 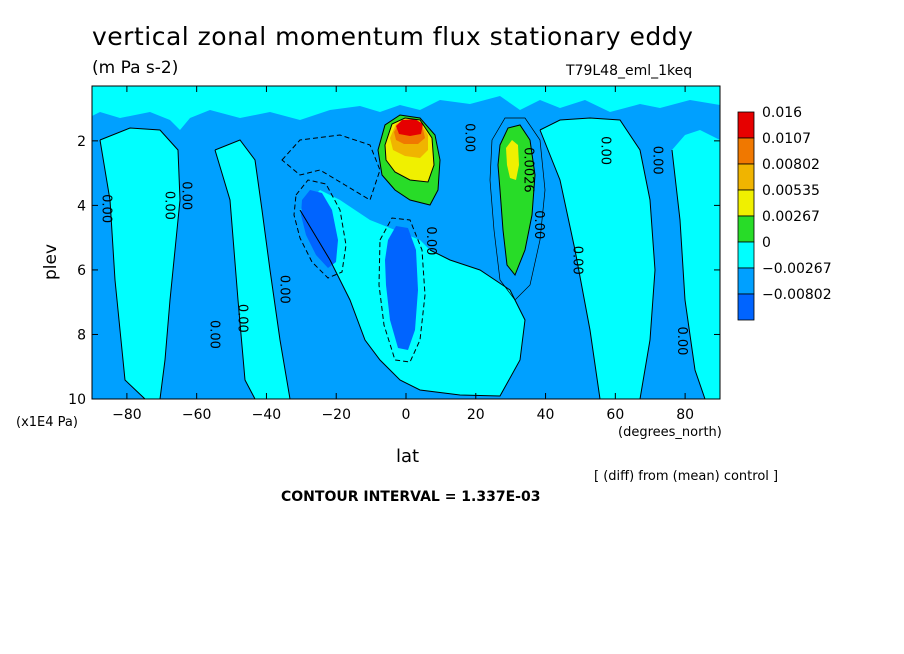 What do you see at coordinates (791, 191) in the screenshot?
I see `colorbar-level-label: 0.00535` at bounding box center [791, 191].